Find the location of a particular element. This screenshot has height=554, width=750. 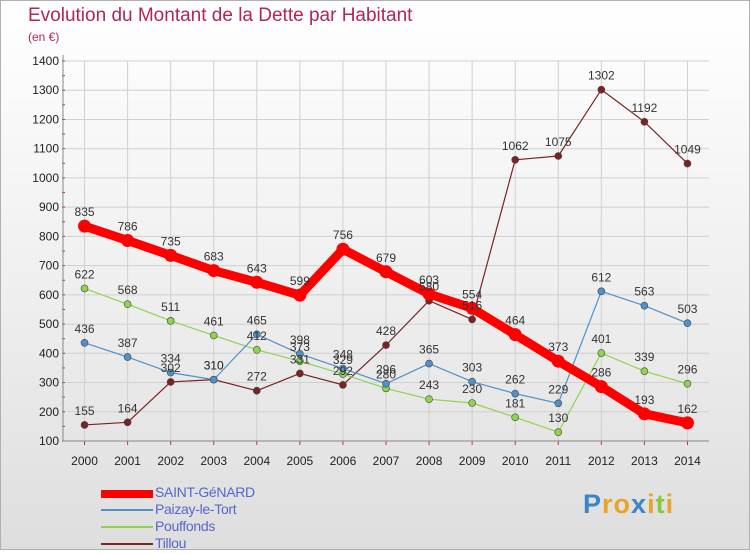

x-tick-label: 2014 is located at coordinates (687, 461).